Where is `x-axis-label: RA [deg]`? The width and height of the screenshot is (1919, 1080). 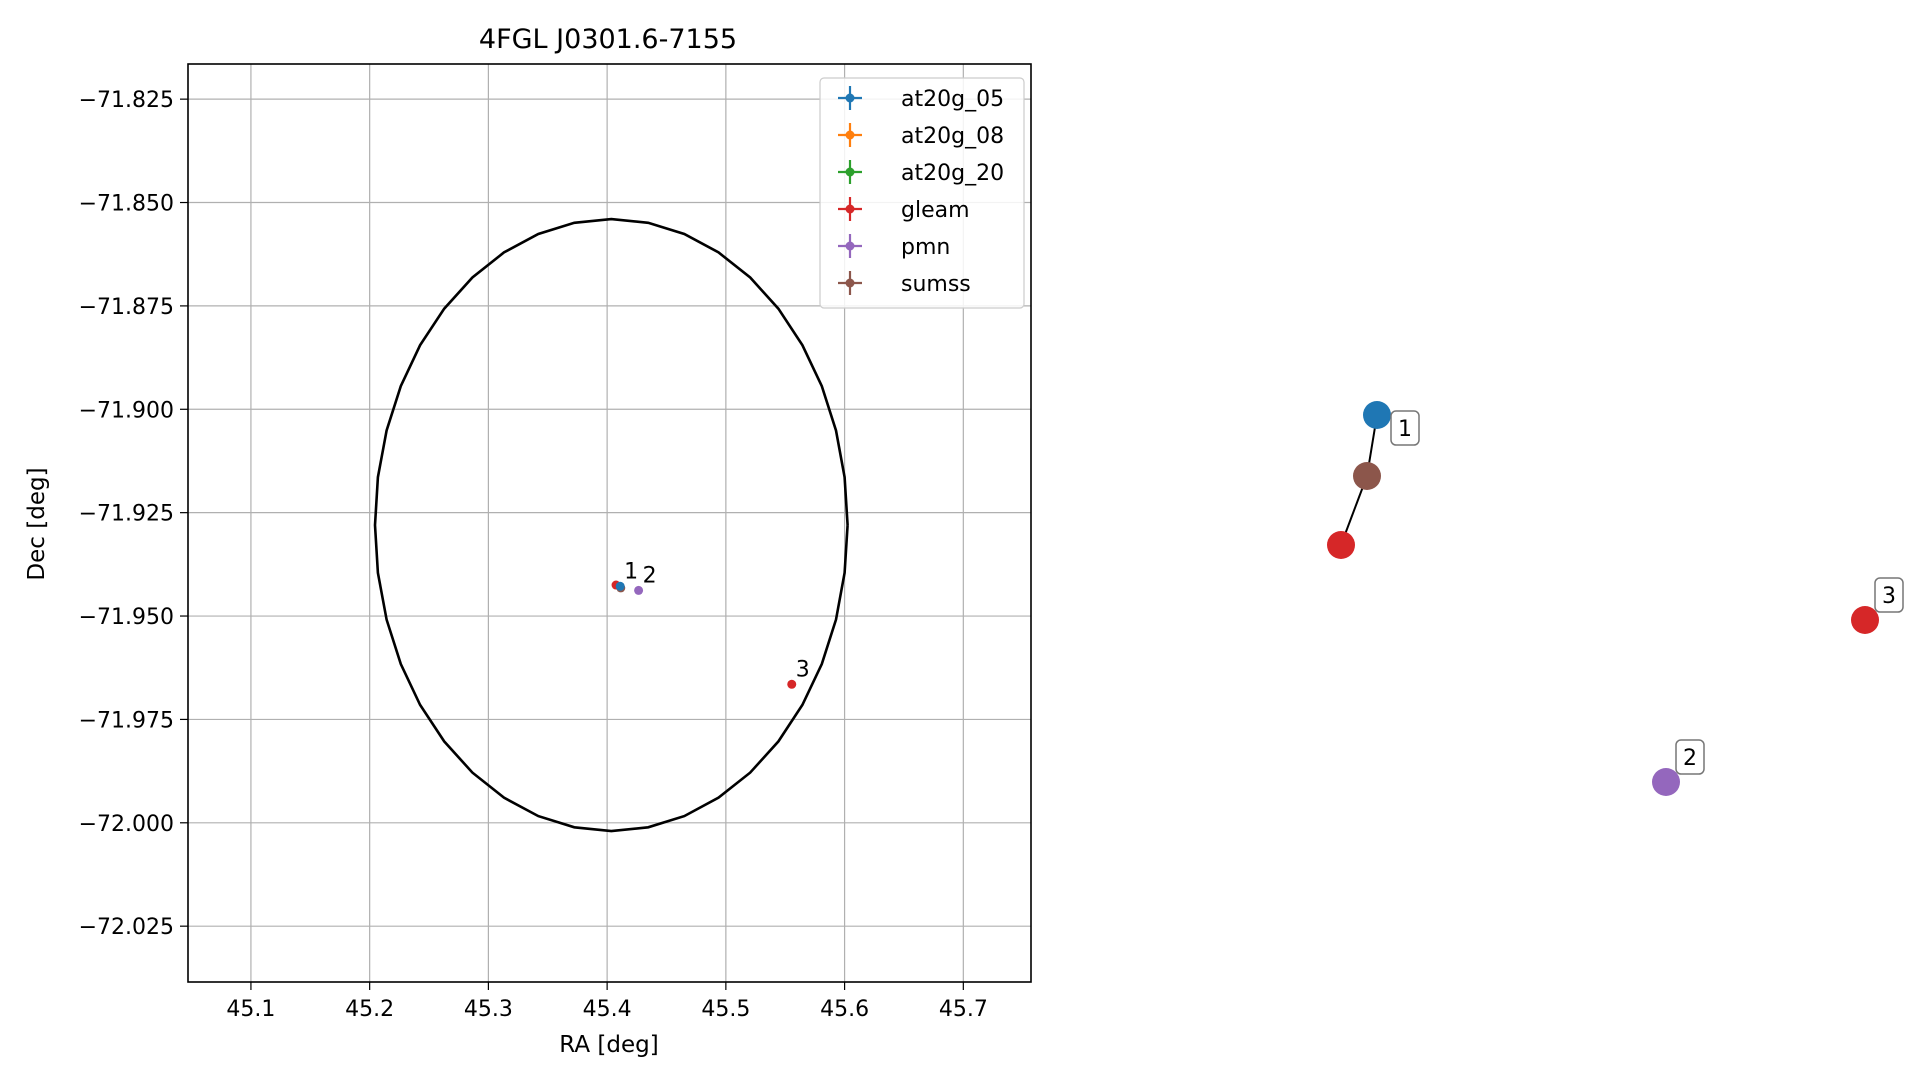 x-axis-label: RA [deg] is located at coordinates (608, 1045).